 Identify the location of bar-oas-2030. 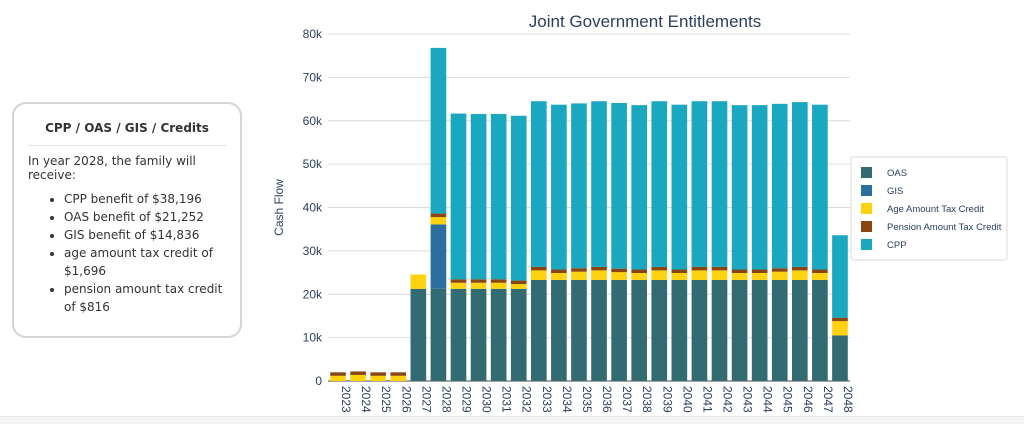
(478, 334).